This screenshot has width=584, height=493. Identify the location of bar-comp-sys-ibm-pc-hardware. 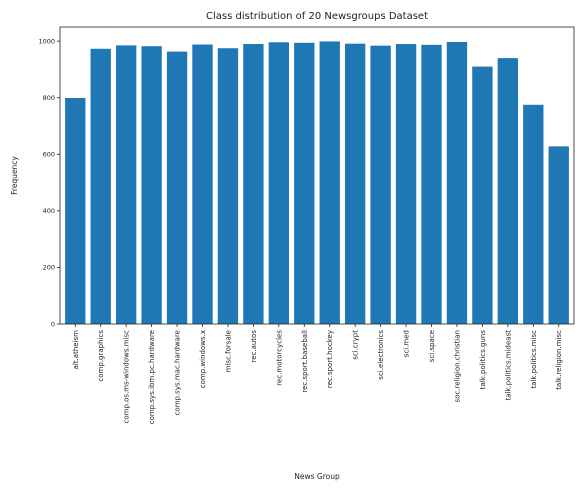
(151, 185).